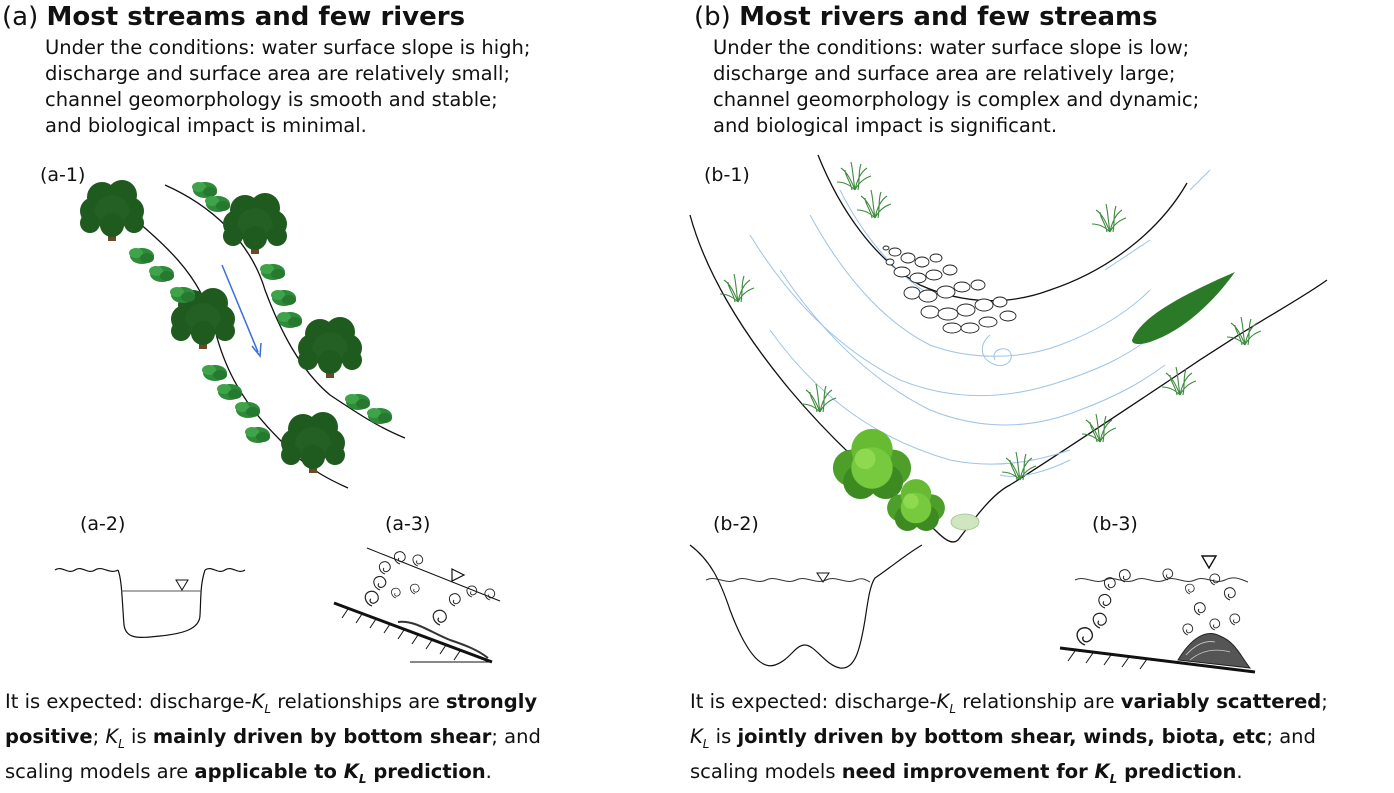  I want to click on text: relationships are, so click(358, 701).